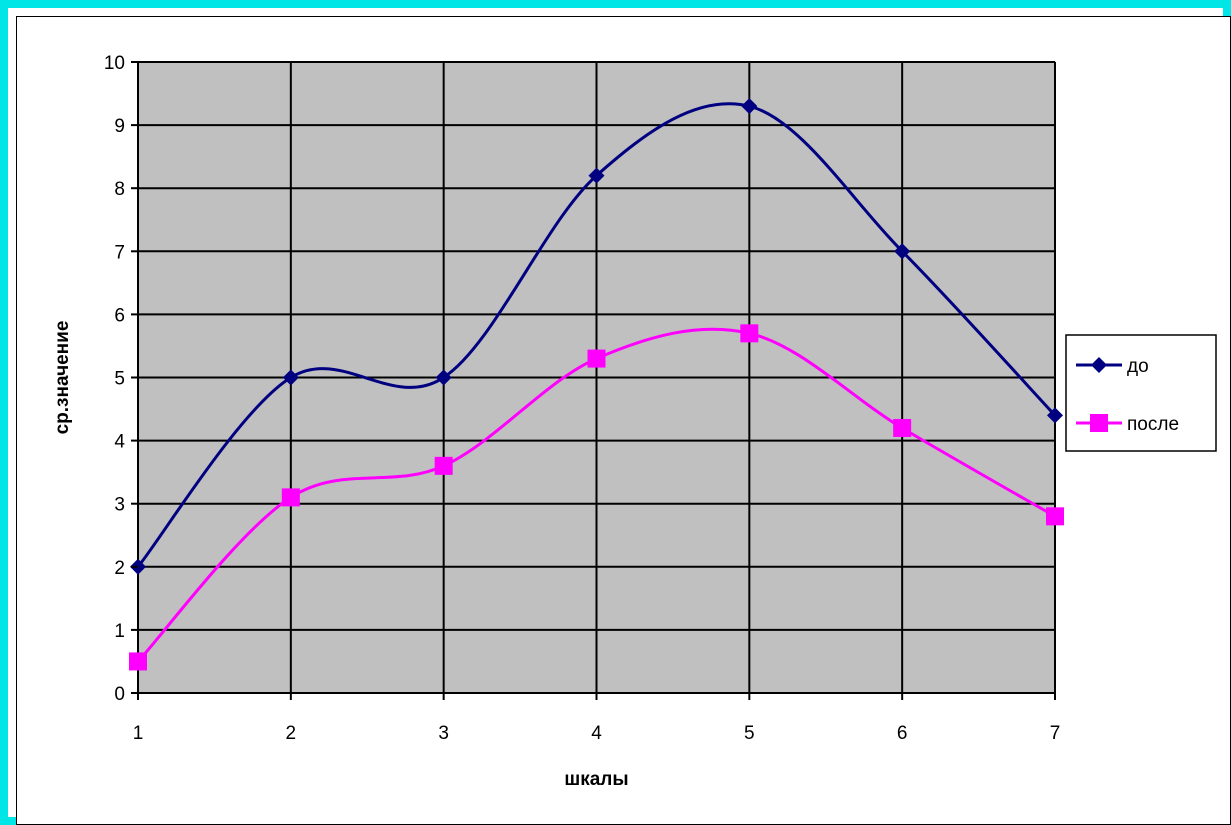  I want to click on legend-label: до, so click(1138, 366).